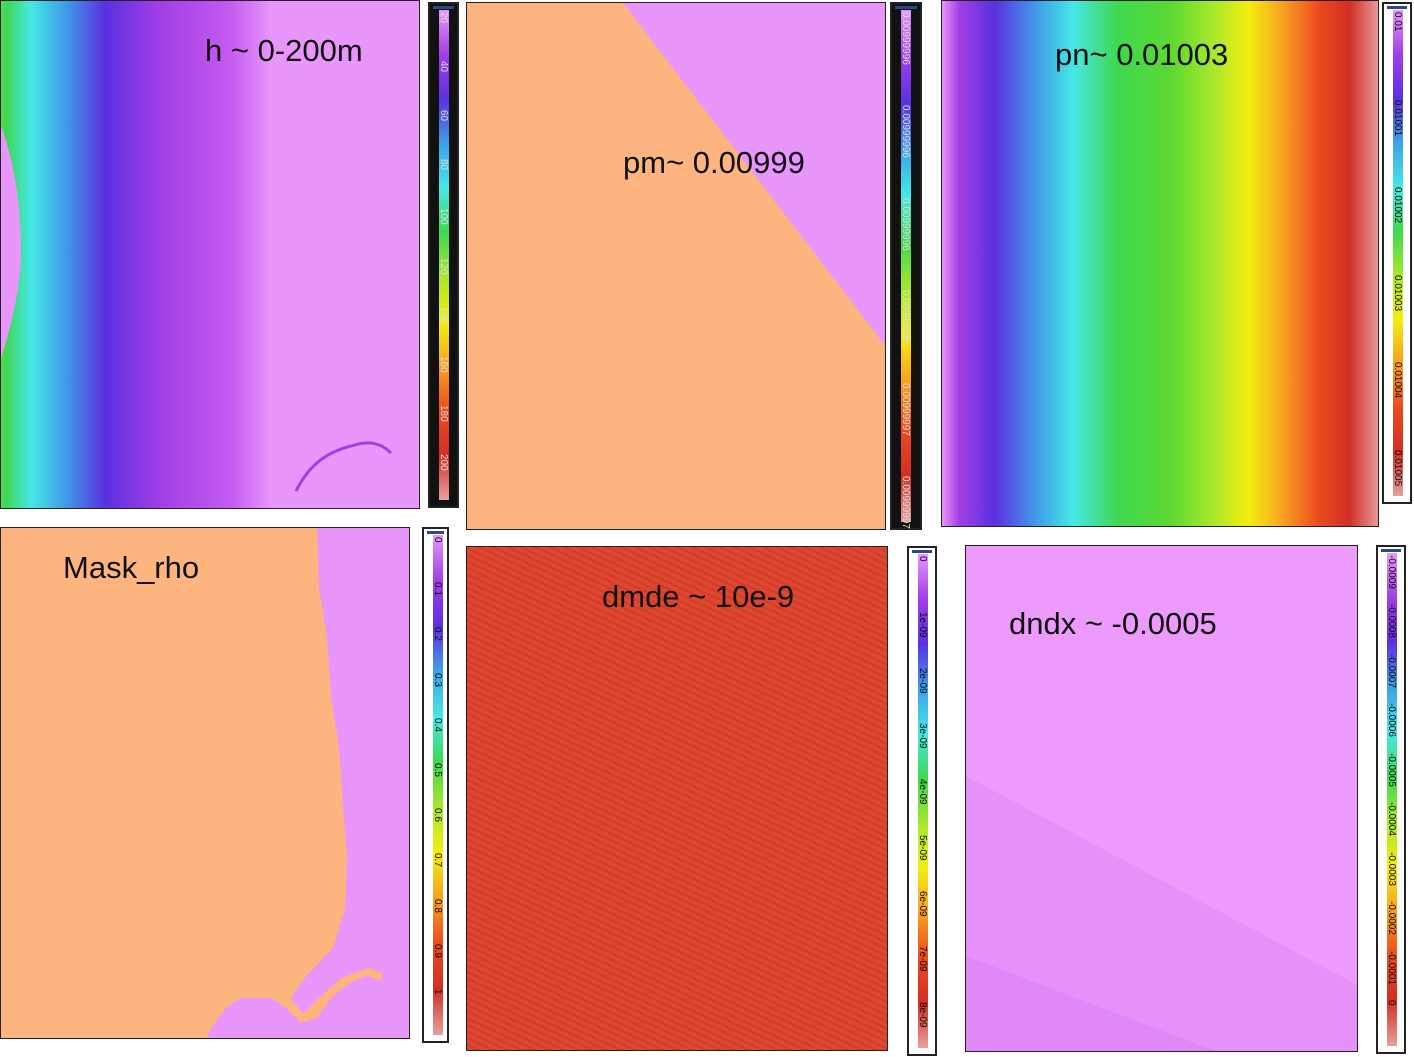 The width and height of the screenshot is (1414, 1057). What do you see at coordinates (698, 596) in the screenshot?
I see `panel-label-dmde: dmde ~ 10e-9` at bounding box center [698, 596].